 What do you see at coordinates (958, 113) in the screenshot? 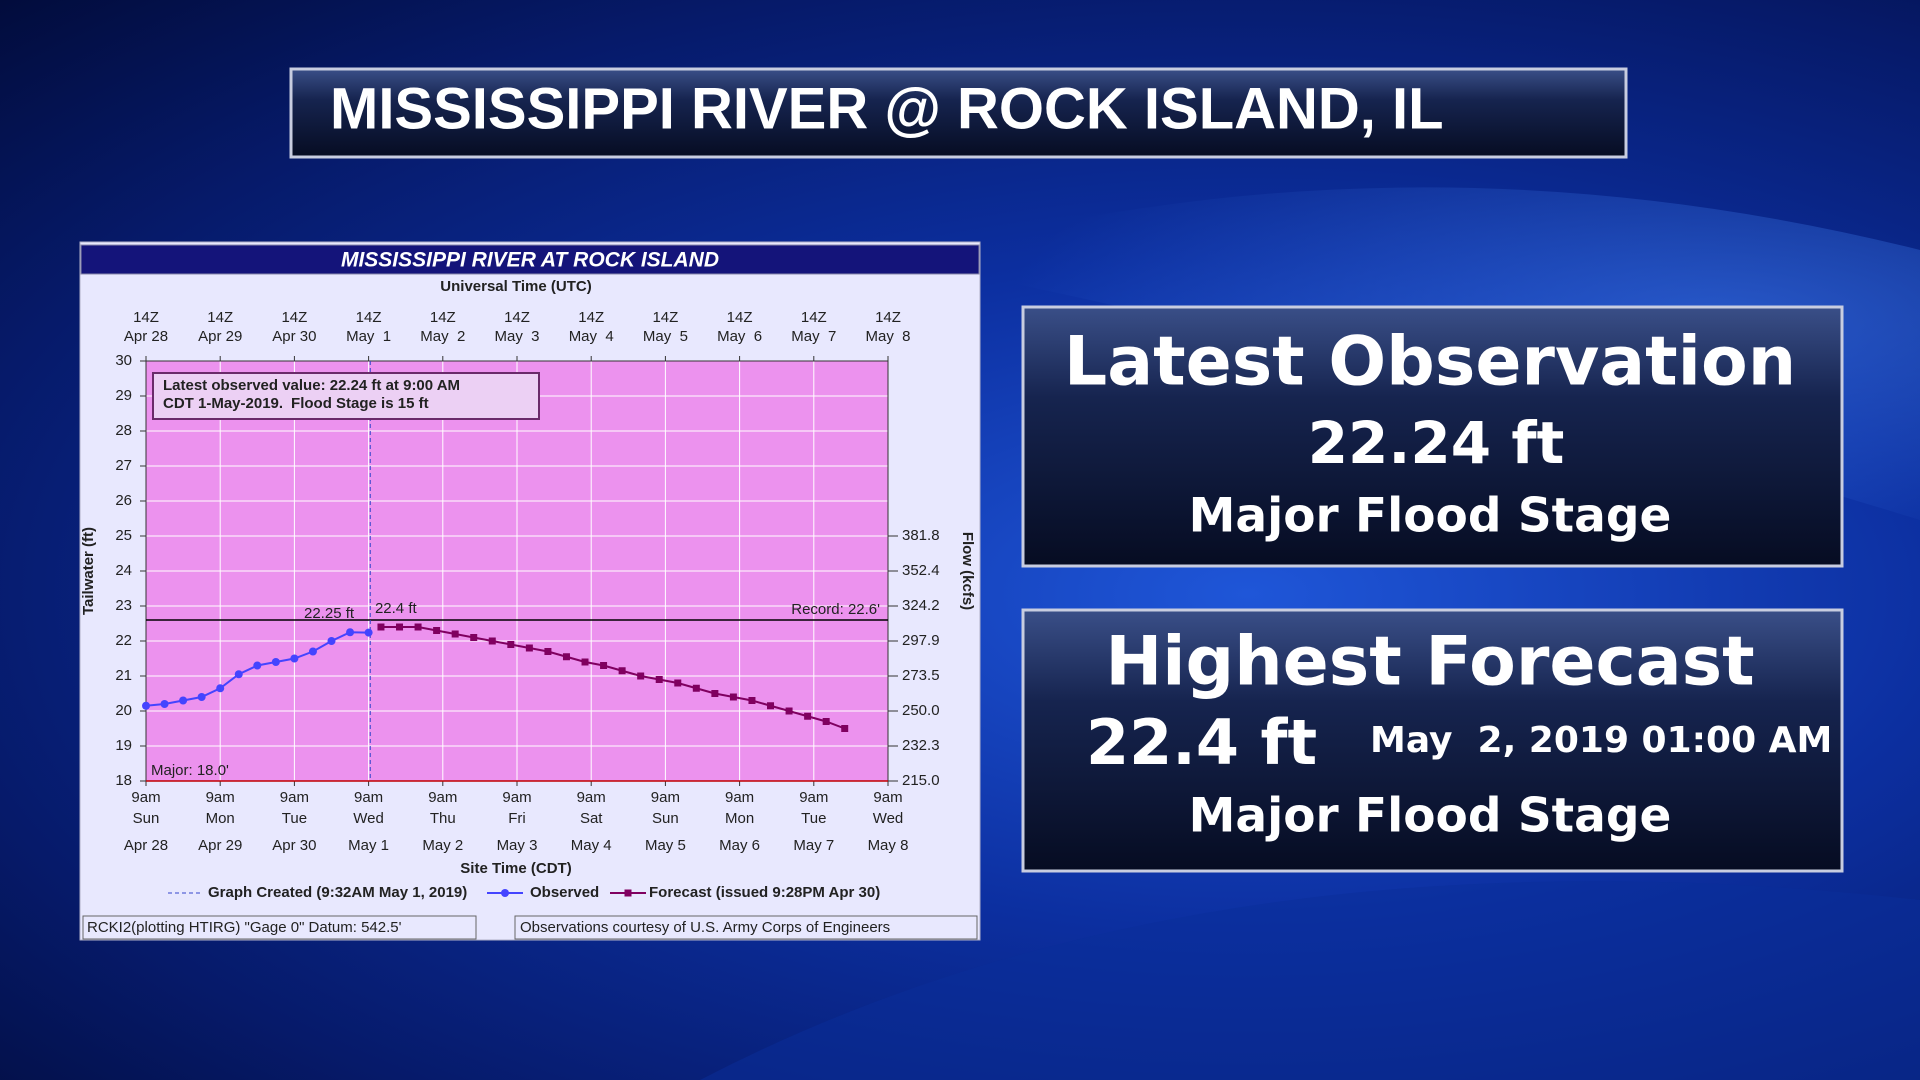
I see `header-box` at bounding box center [958, 113].